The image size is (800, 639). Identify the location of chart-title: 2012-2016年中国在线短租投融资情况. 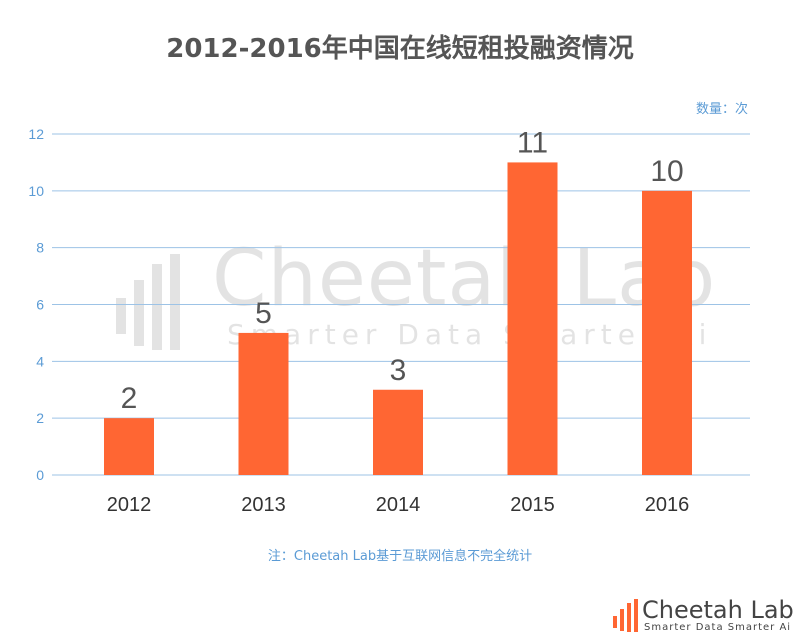
(400, 49).